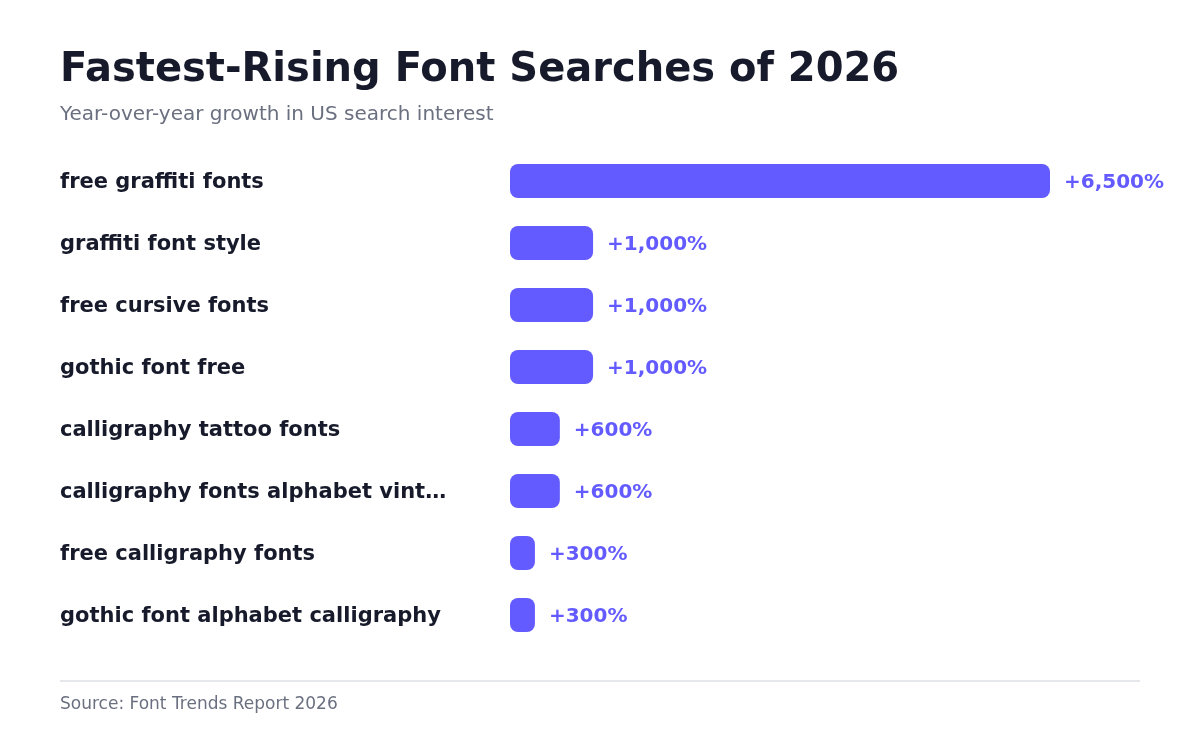 The width and height of the screenshot is (1200, 736). I want to click on text: Year-over-year growth in US search interest, so click(277, 113).